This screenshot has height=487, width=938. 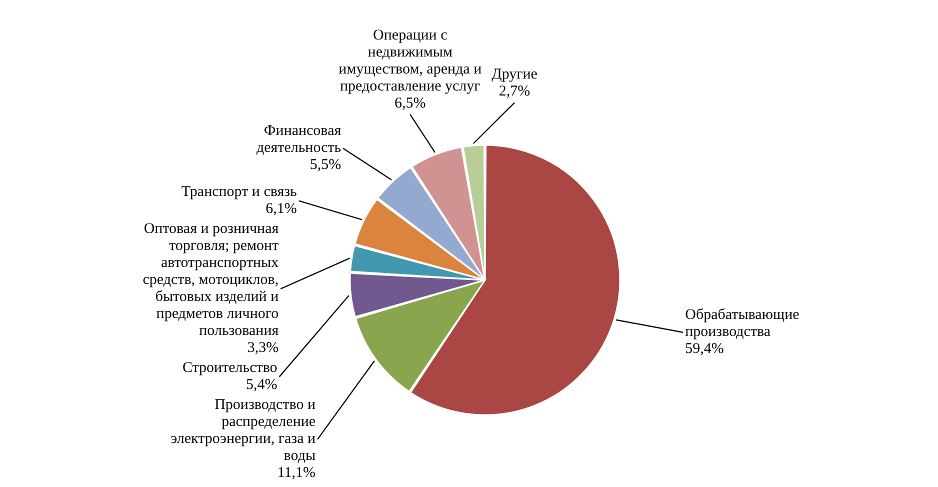 I want to click on data-label: 6,5%, so click(x=410, y=103).